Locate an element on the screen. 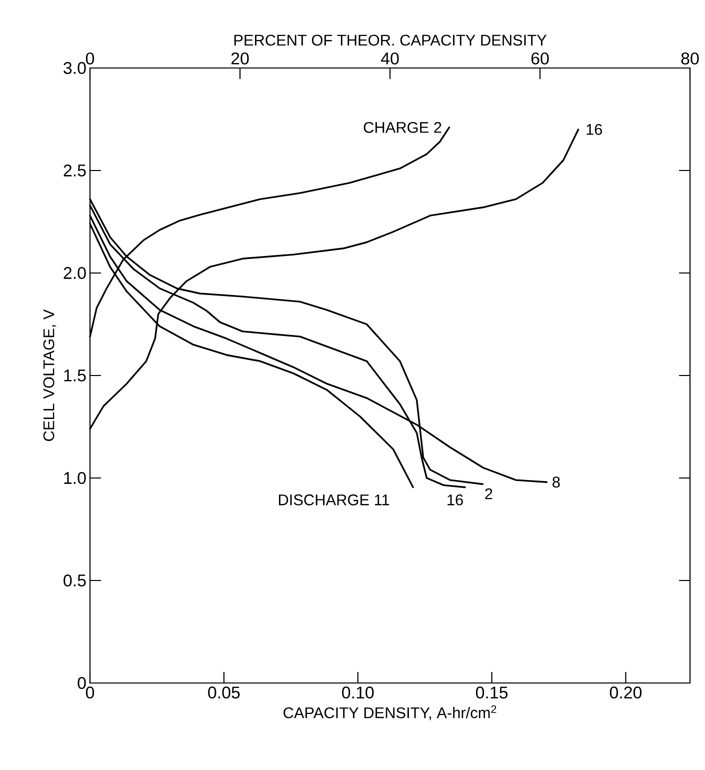  x-tick-label: 0.20 is located at coordinates (626, 692).